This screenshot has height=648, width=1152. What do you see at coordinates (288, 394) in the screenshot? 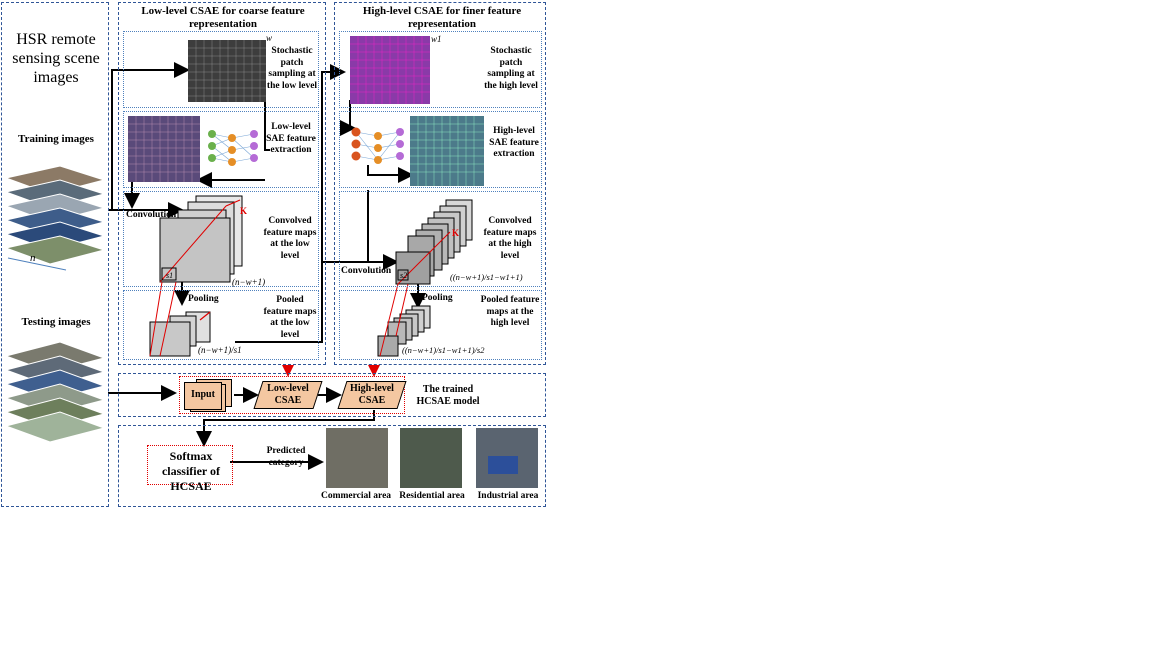
I see `low-csae-label: Low-level CSAE` at bounding box center [288, 394].